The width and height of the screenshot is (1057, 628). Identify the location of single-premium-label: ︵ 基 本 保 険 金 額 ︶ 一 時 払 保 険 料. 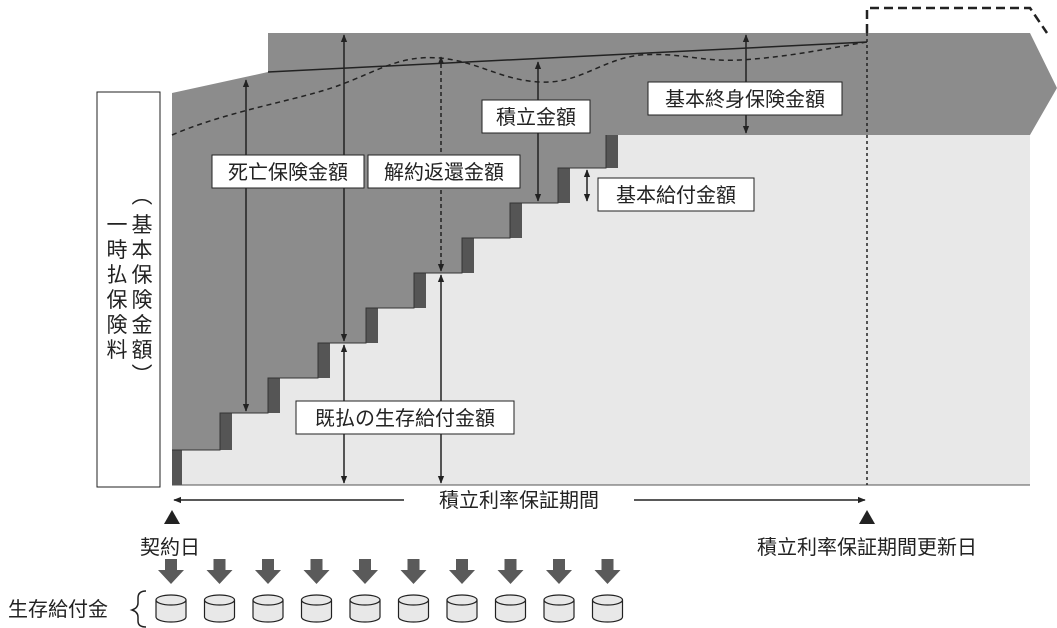
(128, 289).